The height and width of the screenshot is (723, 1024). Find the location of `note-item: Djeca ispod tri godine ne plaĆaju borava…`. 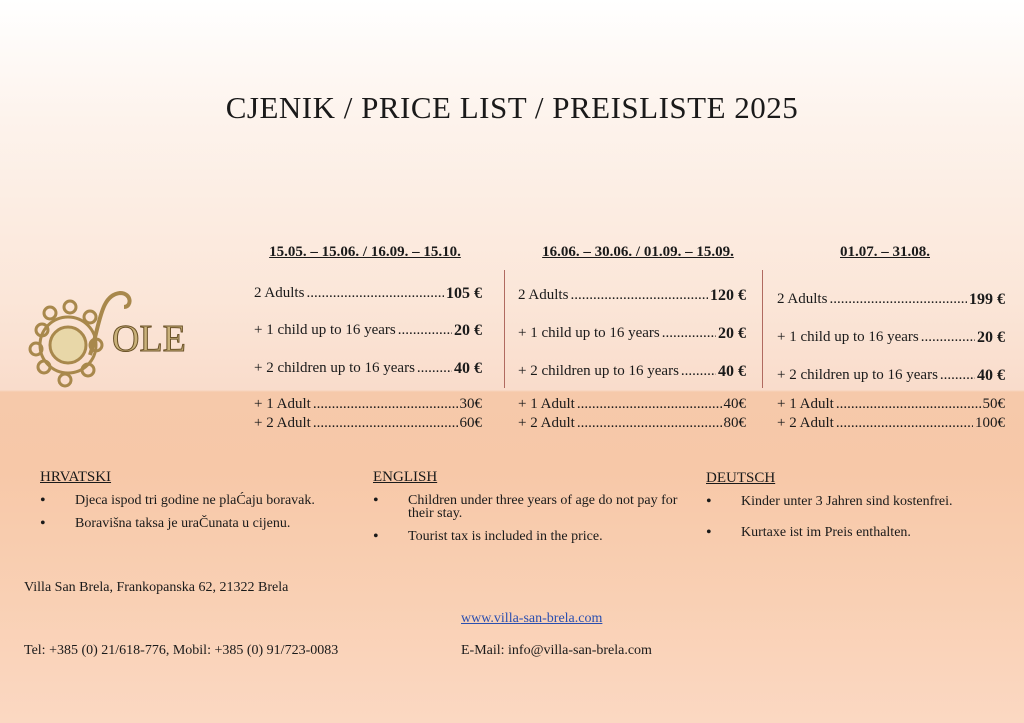

note-item: Djeca ispod tri godine ne plaĆaju borava… is located at coordinates (197, 501).